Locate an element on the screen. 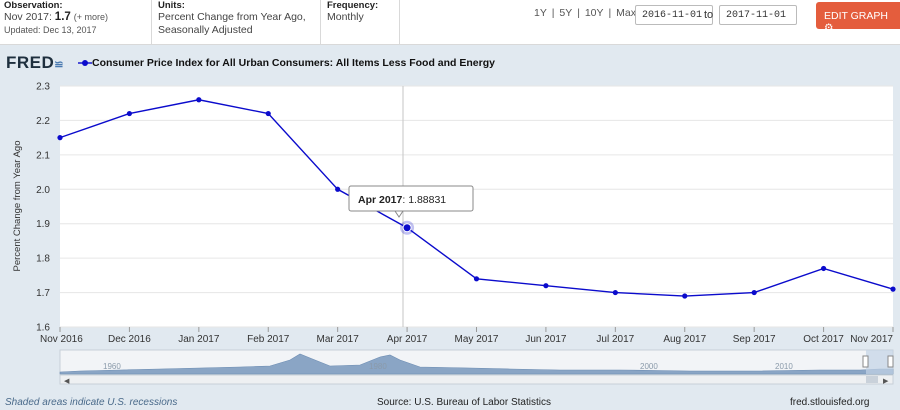 The height and width of the screenshot is (410, 900). fred-logo-text: FRED is located at coordinates (30, 62).